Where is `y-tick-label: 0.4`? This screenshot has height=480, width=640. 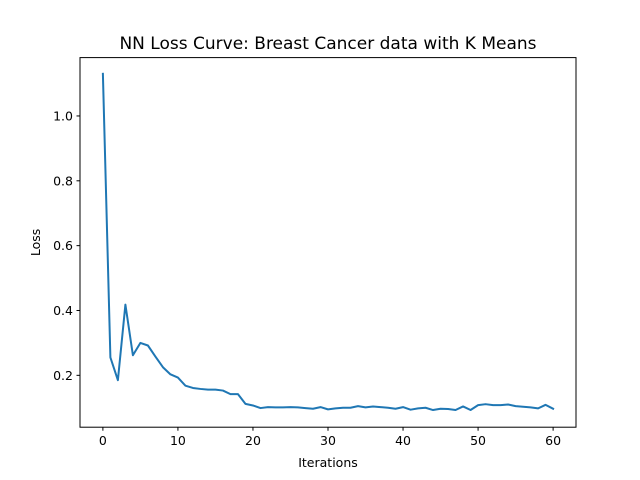
y-tick-label: 0.4 is located at coordinates (63, 310).